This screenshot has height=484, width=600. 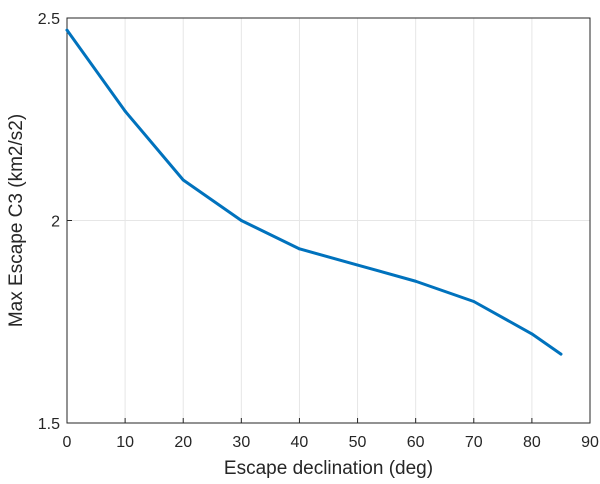 What do you see at coordinates (183, 442) in the screenshot?
I see `x-tick-label: 20` at bounding box center [183, 442].